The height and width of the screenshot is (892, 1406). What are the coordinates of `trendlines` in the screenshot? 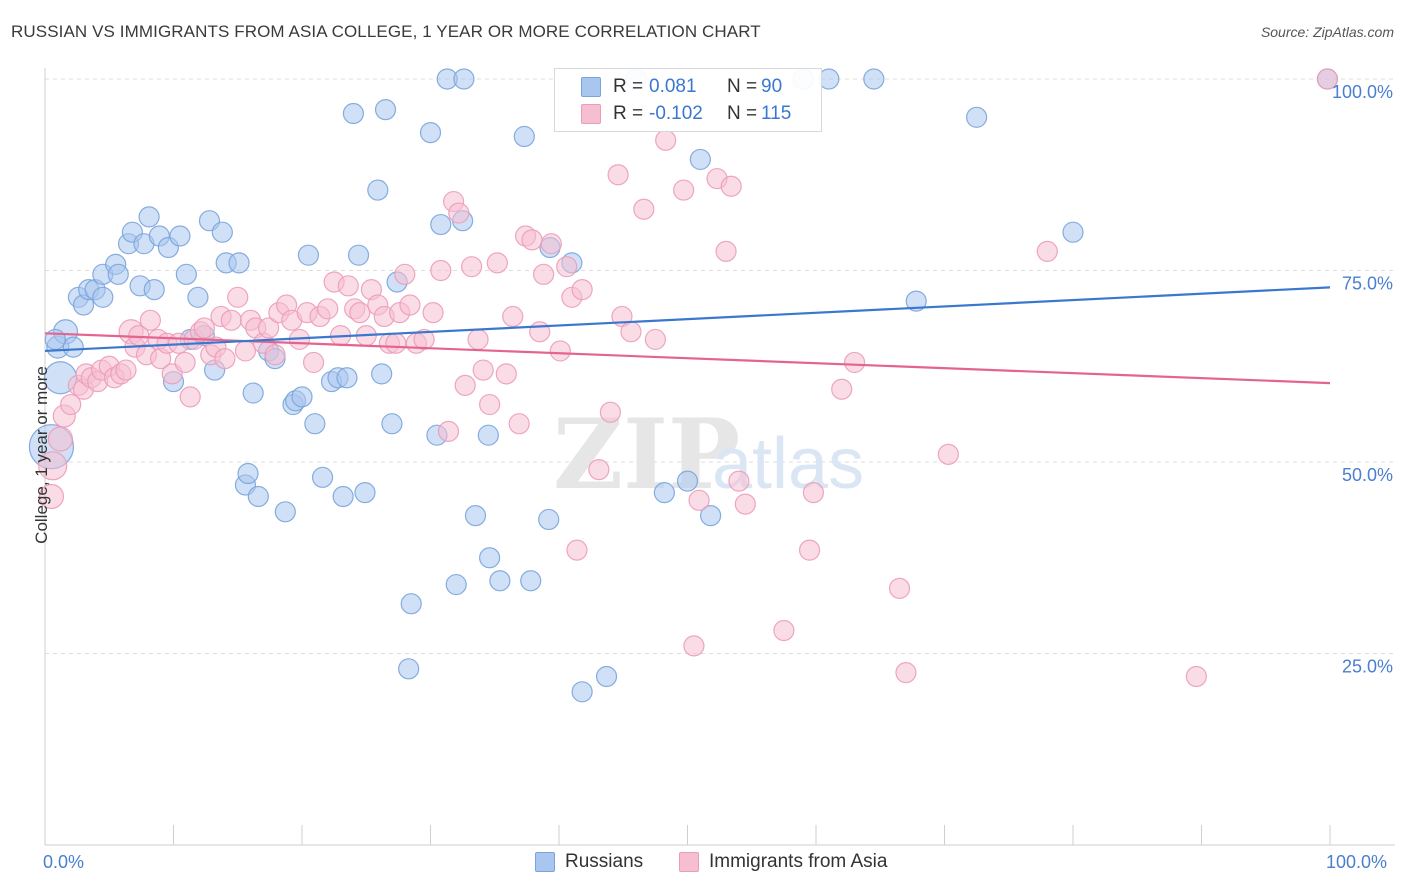 It's located at (687, 335).